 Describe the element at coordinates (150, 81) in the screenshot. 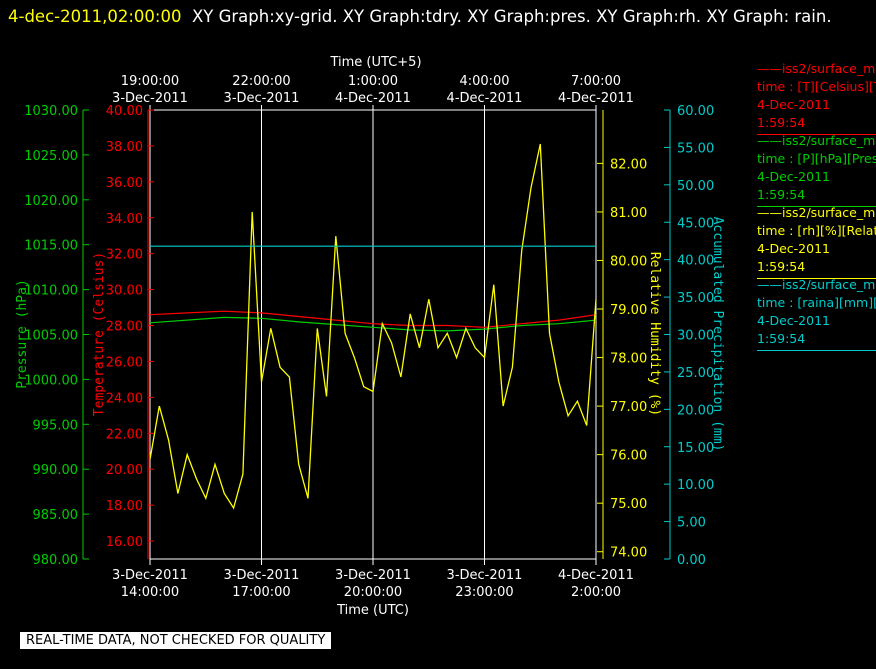

I see `x-top-tick-label: 19:00:00` at that location.